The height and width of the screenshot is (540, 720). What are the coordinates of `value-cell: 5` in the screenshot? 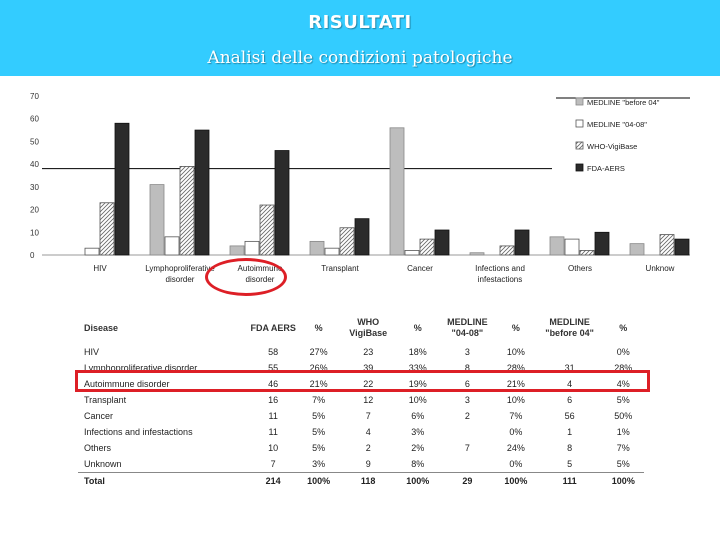 It's located at (570, 464).